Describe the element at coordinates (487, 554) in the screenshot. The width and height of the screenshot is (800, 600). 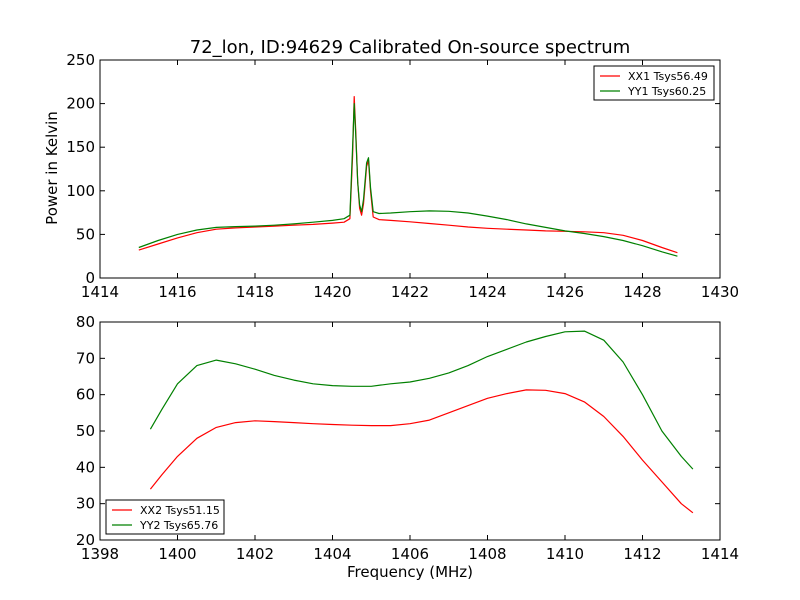
I see `bottom-x-tick-label: 1408` at that location.